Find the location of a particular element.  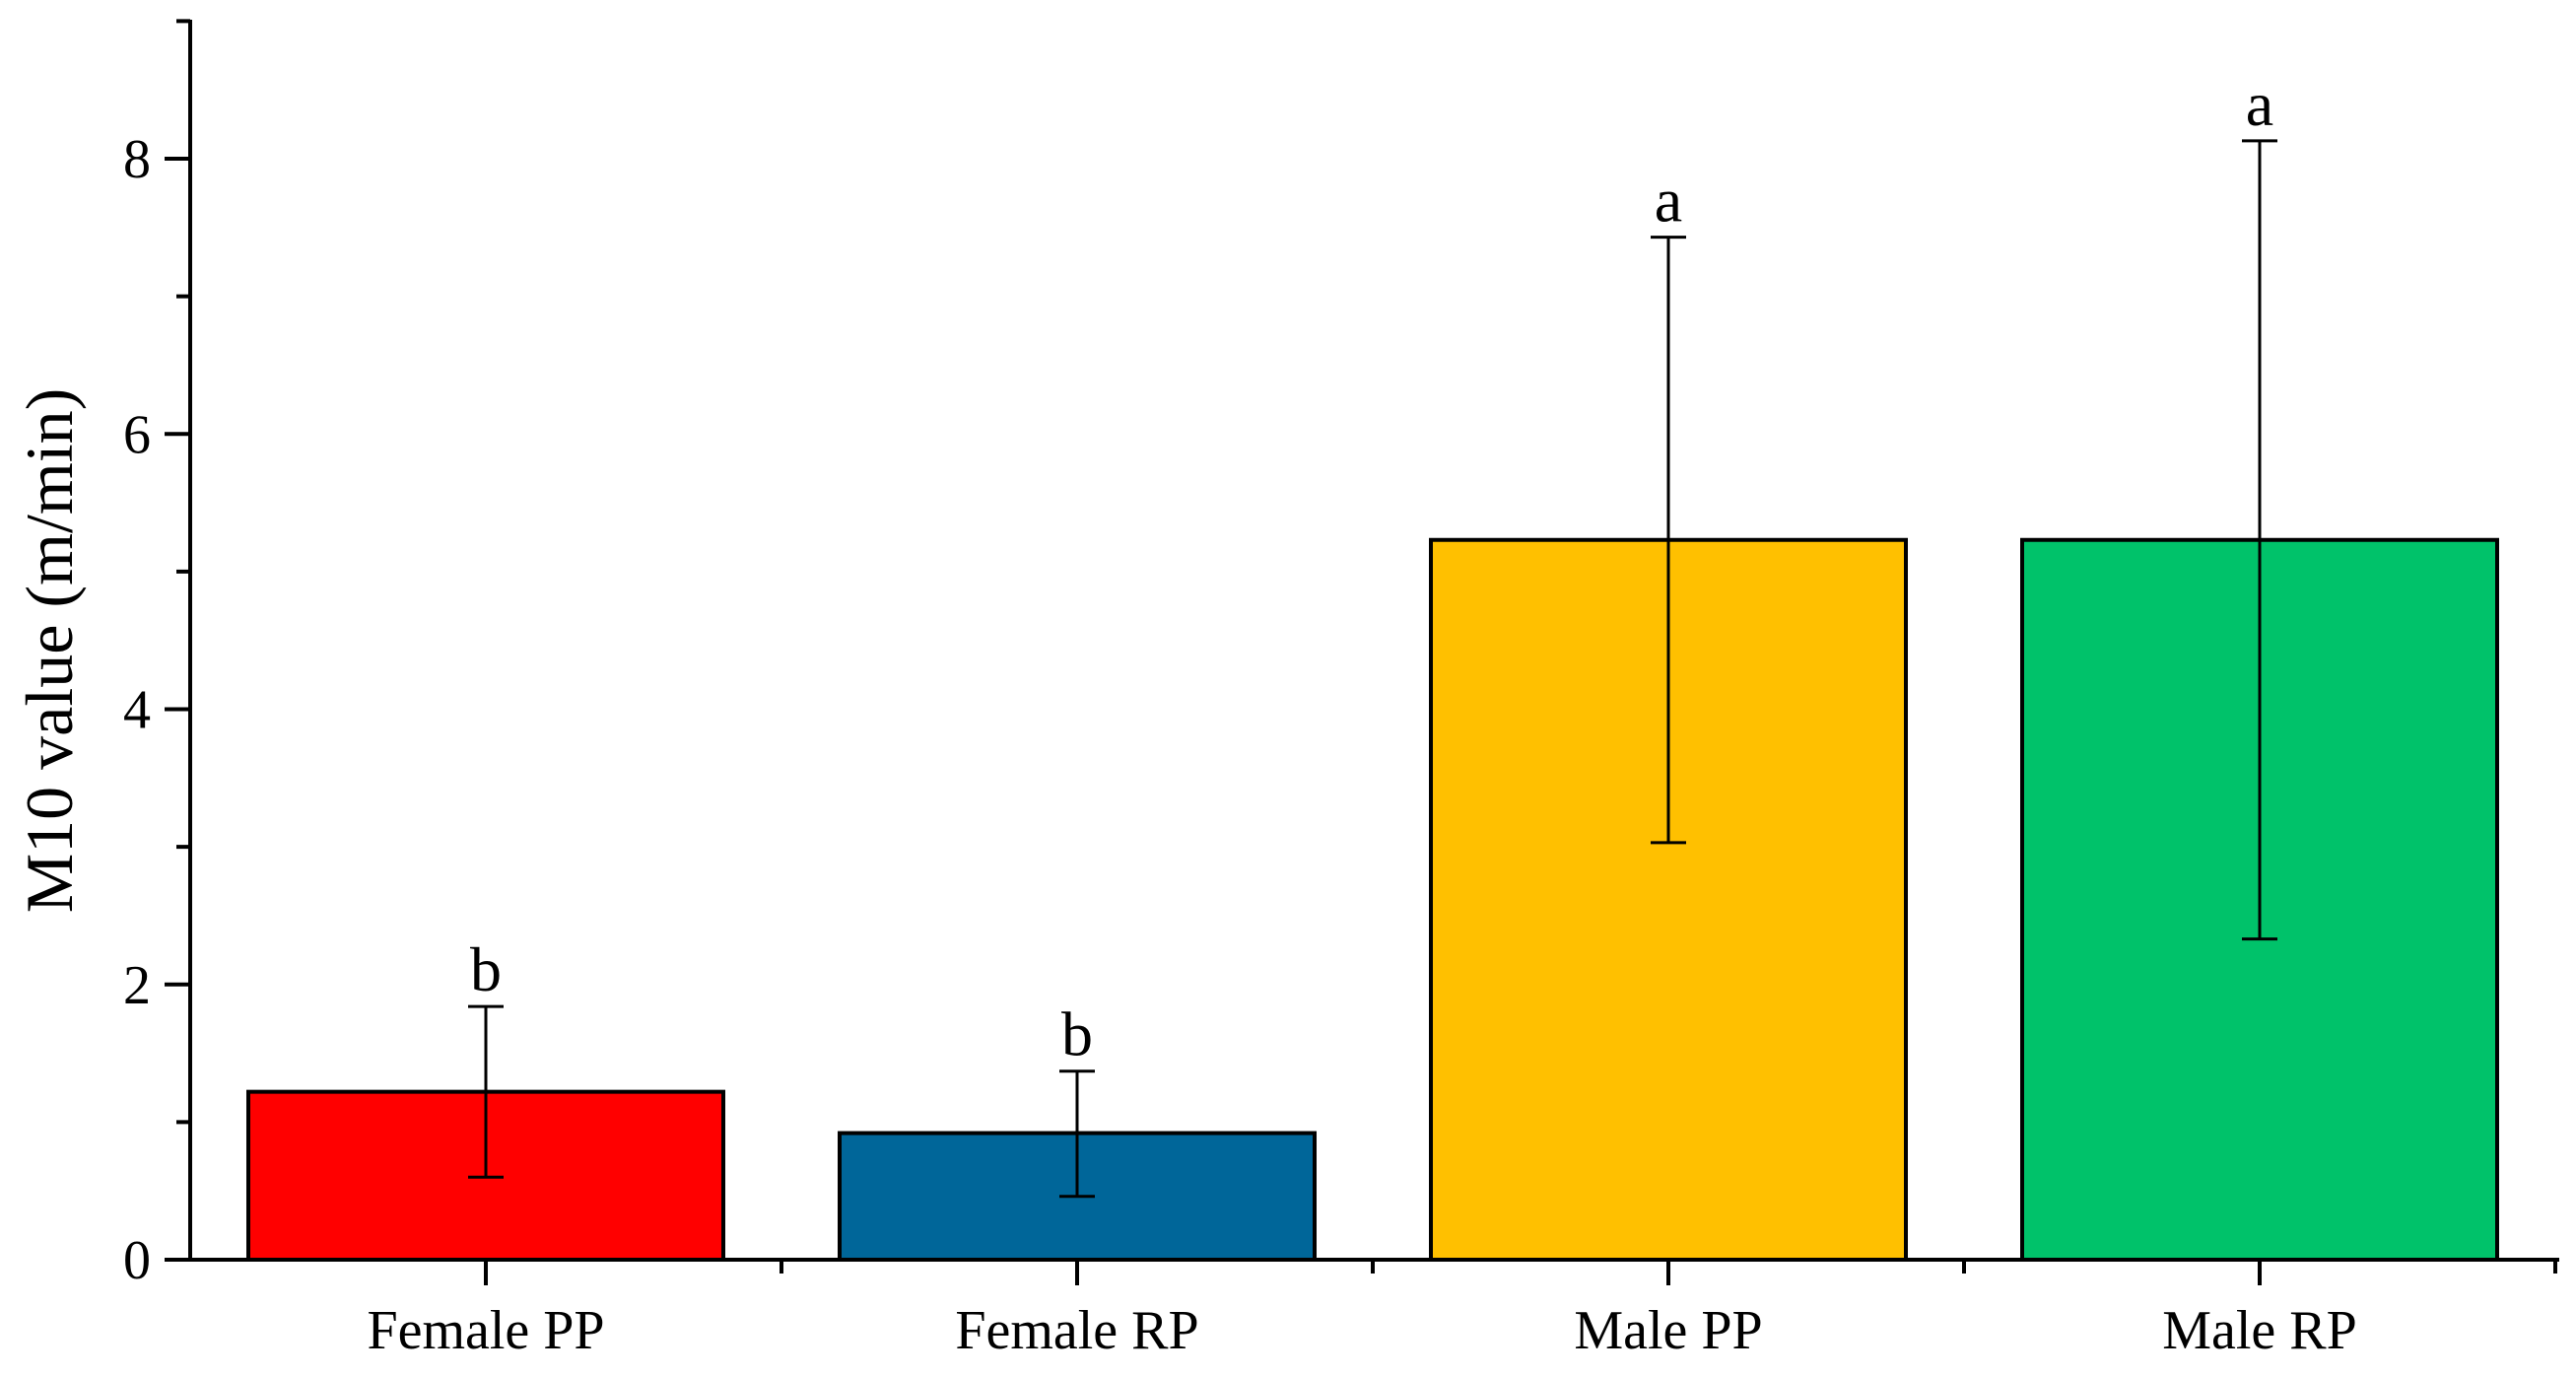

error-bar-male-rp is located at coordinates (2259, 540).